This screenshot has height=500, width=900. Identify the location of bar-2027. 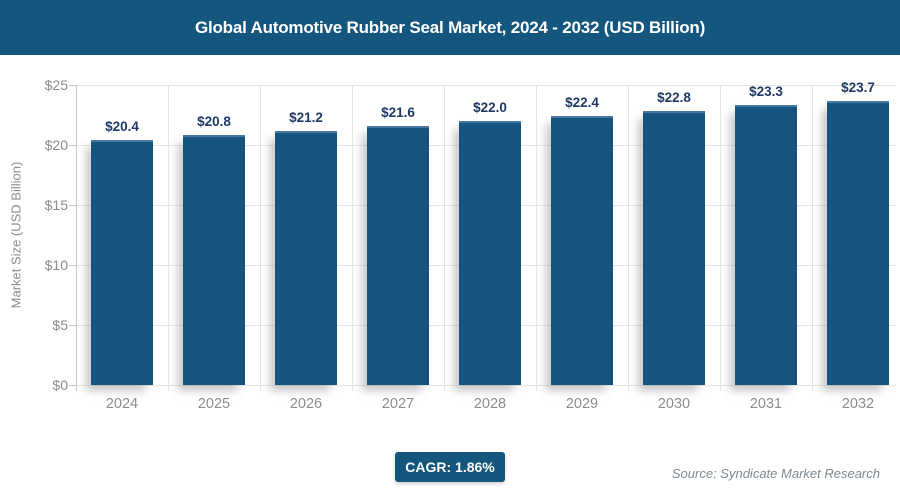
(398, 255).